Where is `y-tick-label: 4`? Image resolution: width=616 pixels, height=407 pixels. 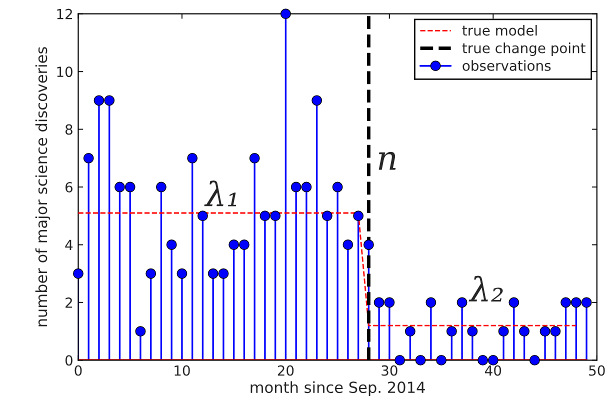
y-tick-label: 4 is located at coordinates (69, 245).